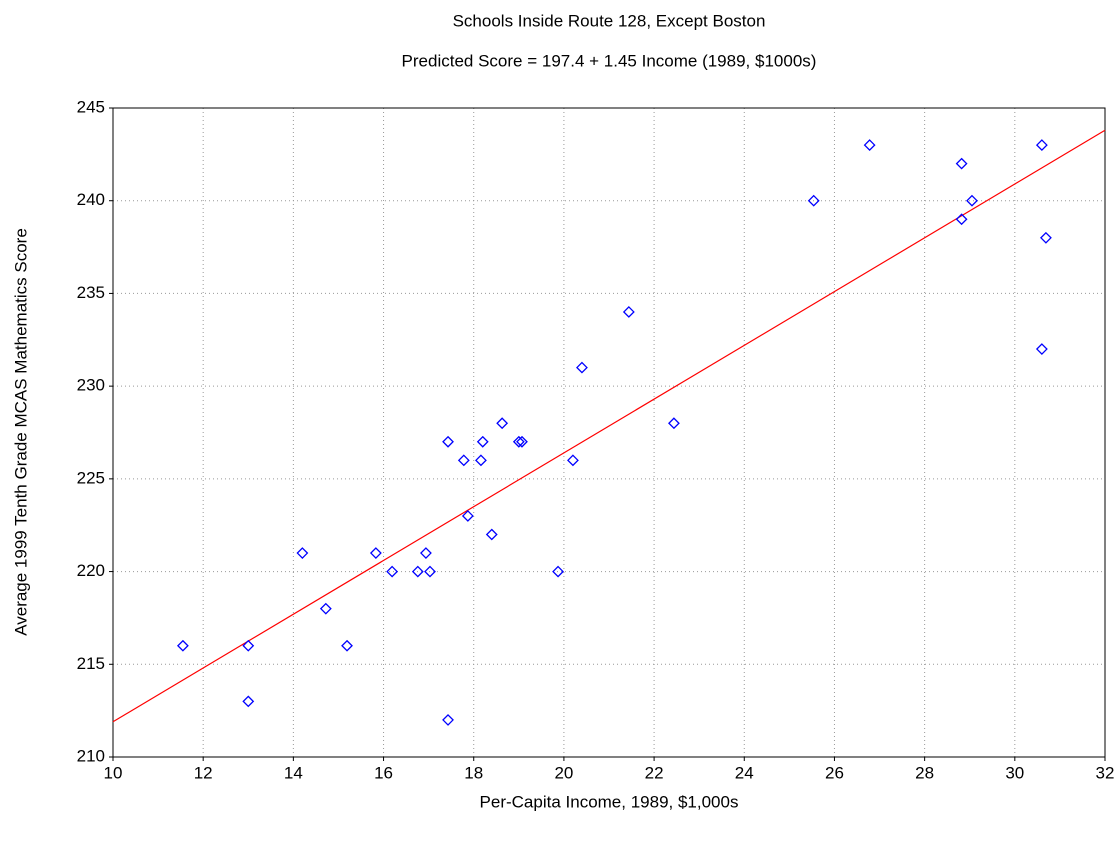  I want to click on y-tick-label: 230, so click(91, 385).